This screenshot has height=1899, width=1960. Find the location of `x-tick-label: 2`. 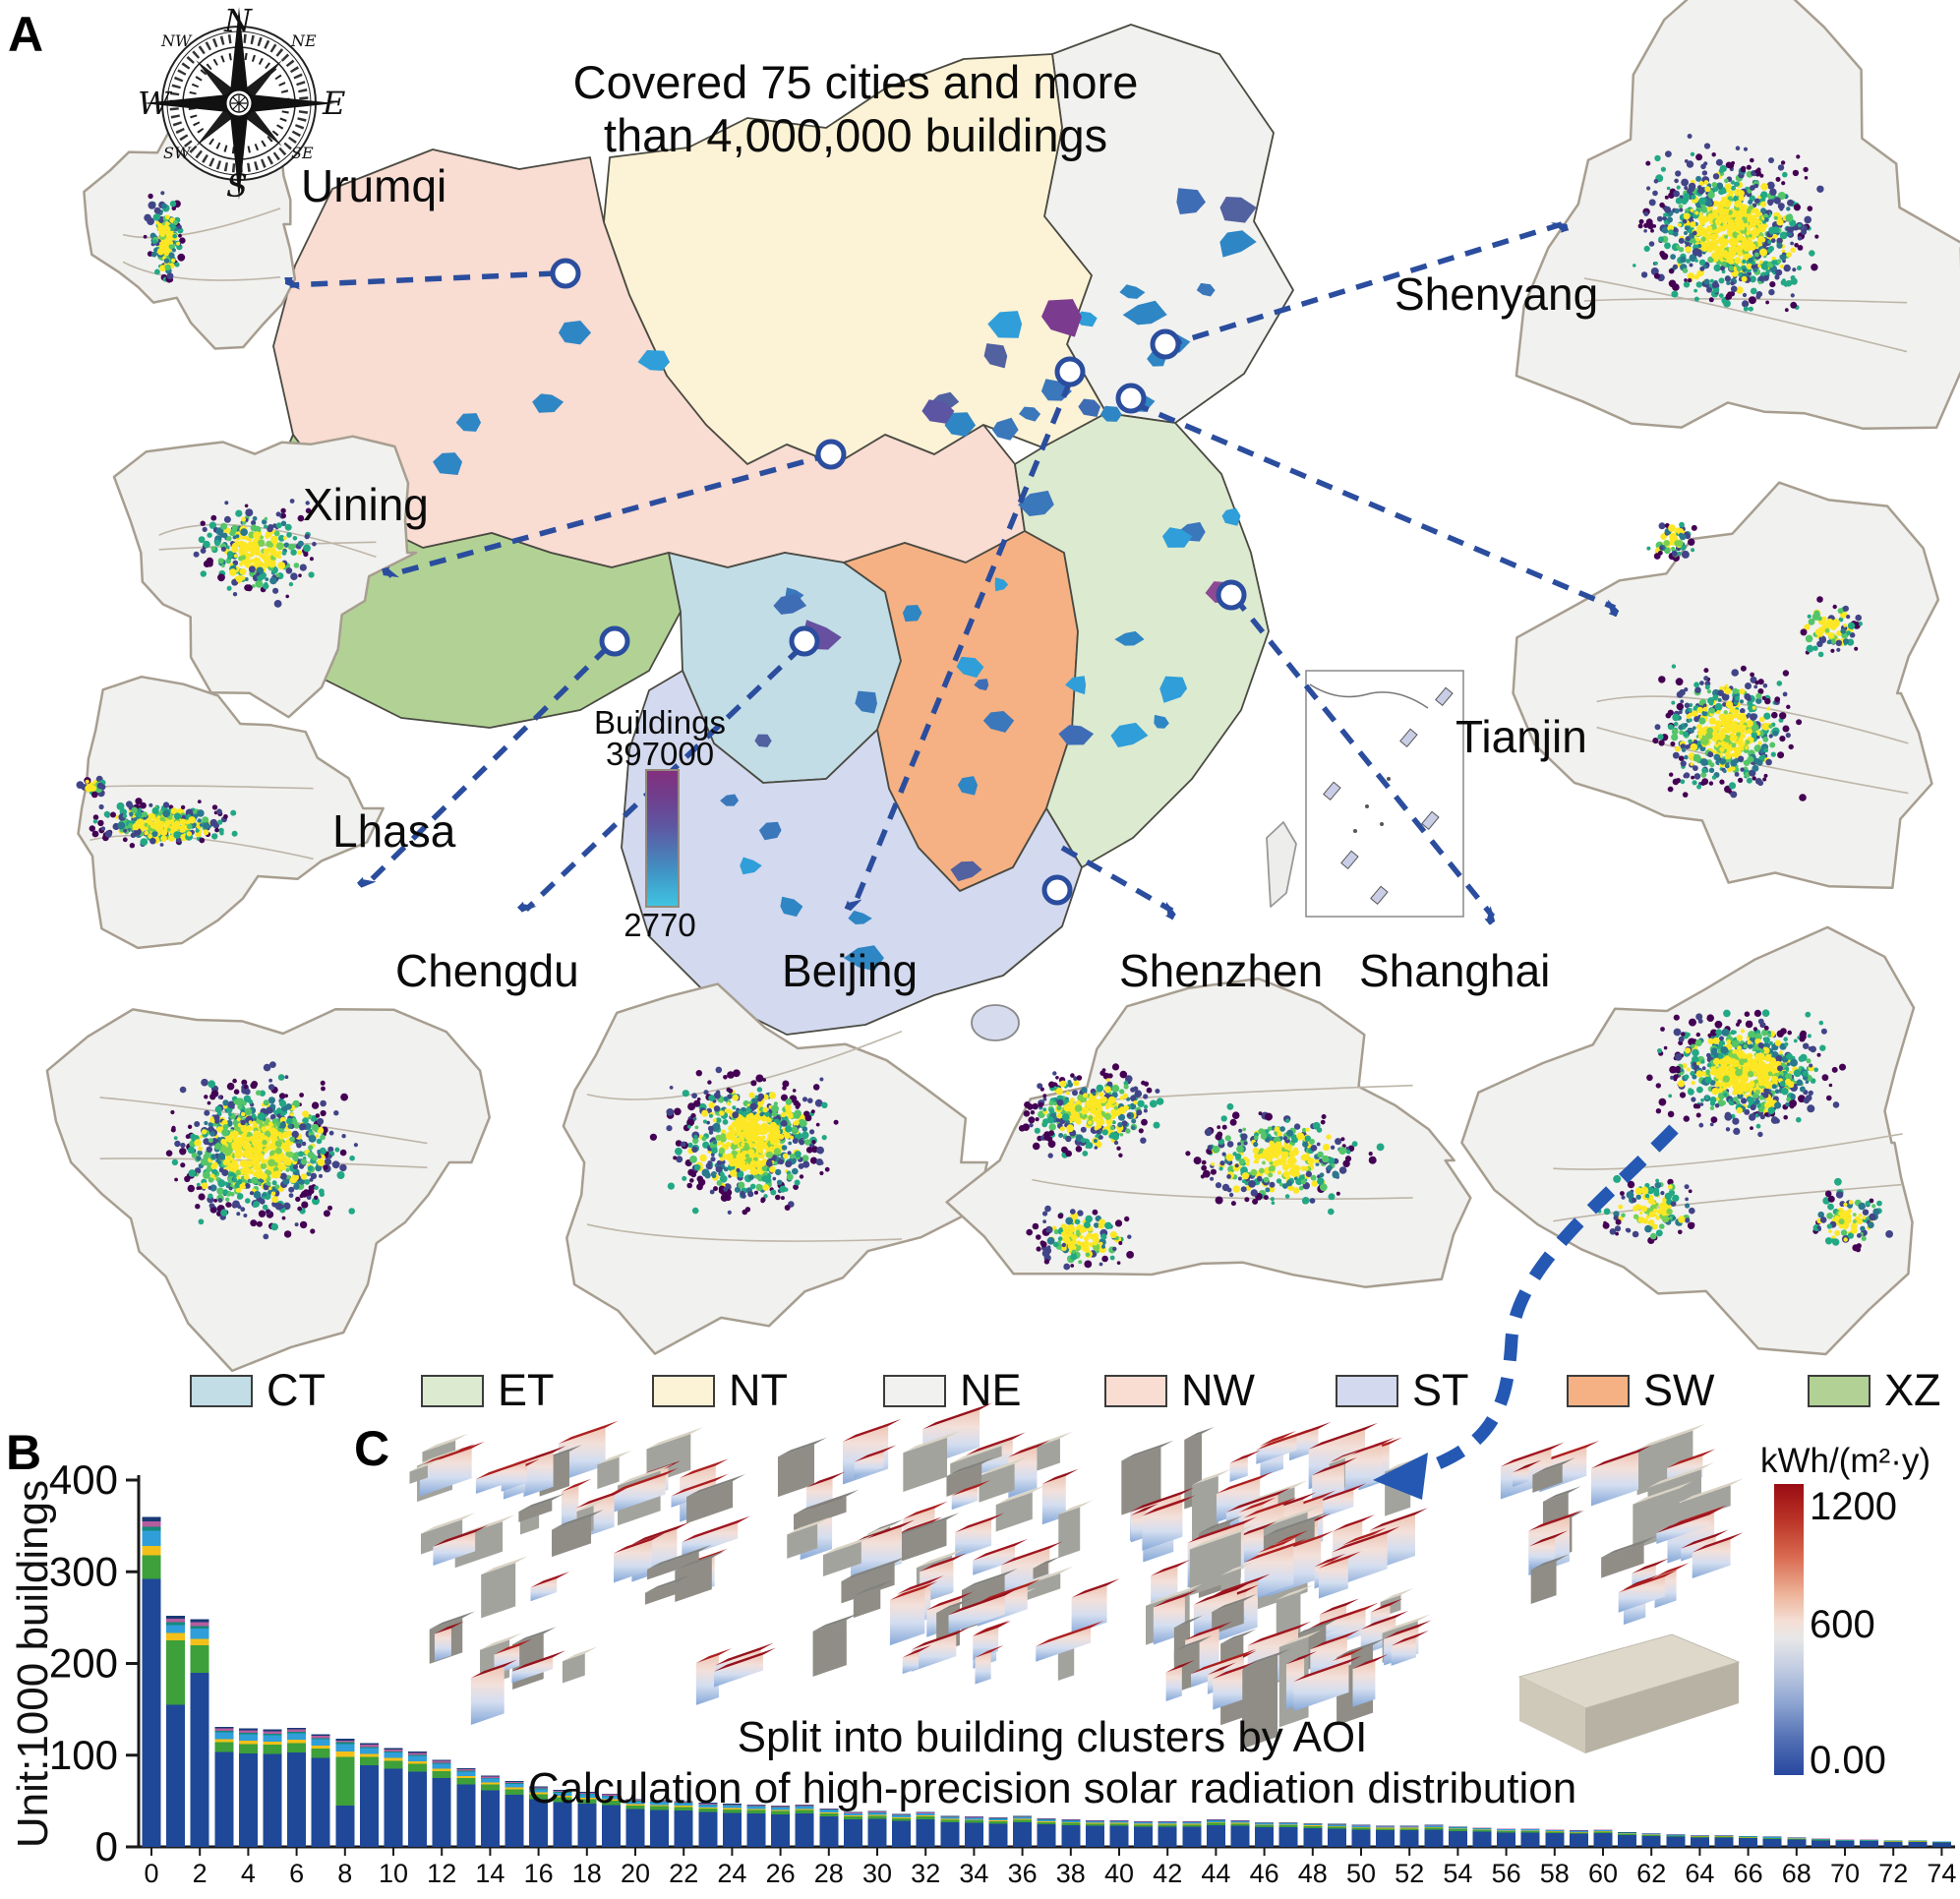

x-tick-label: 2 is located at coordinates (200, 1873).